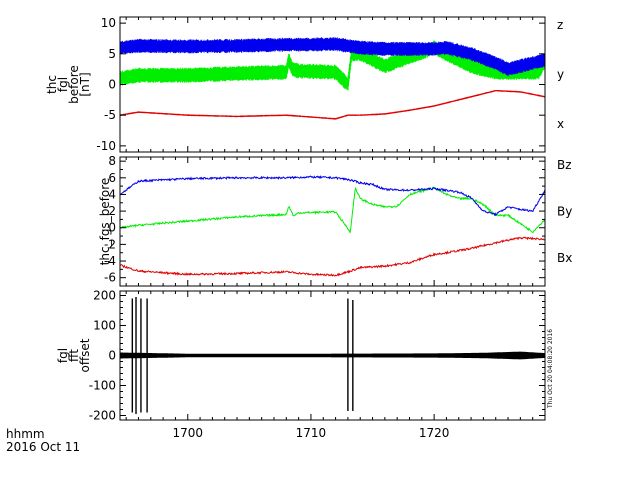  I want to click on legend-z: z, so click(560, 25).